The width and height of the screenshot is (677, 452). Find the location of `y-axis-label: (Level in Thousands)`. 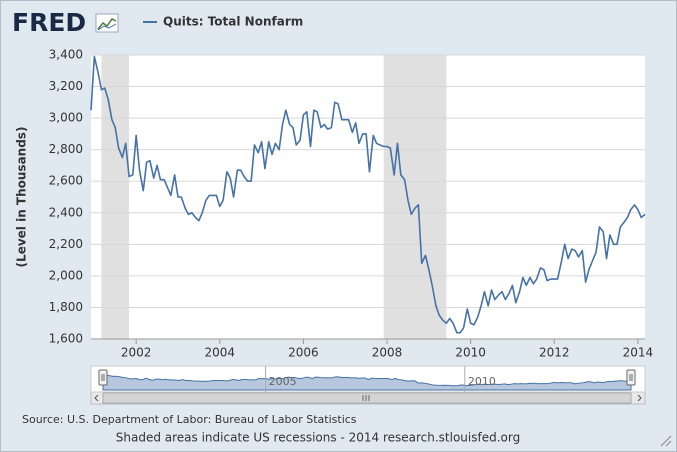

y-axis-label: (Level in Thousands) is located at coordinates (22, 197).